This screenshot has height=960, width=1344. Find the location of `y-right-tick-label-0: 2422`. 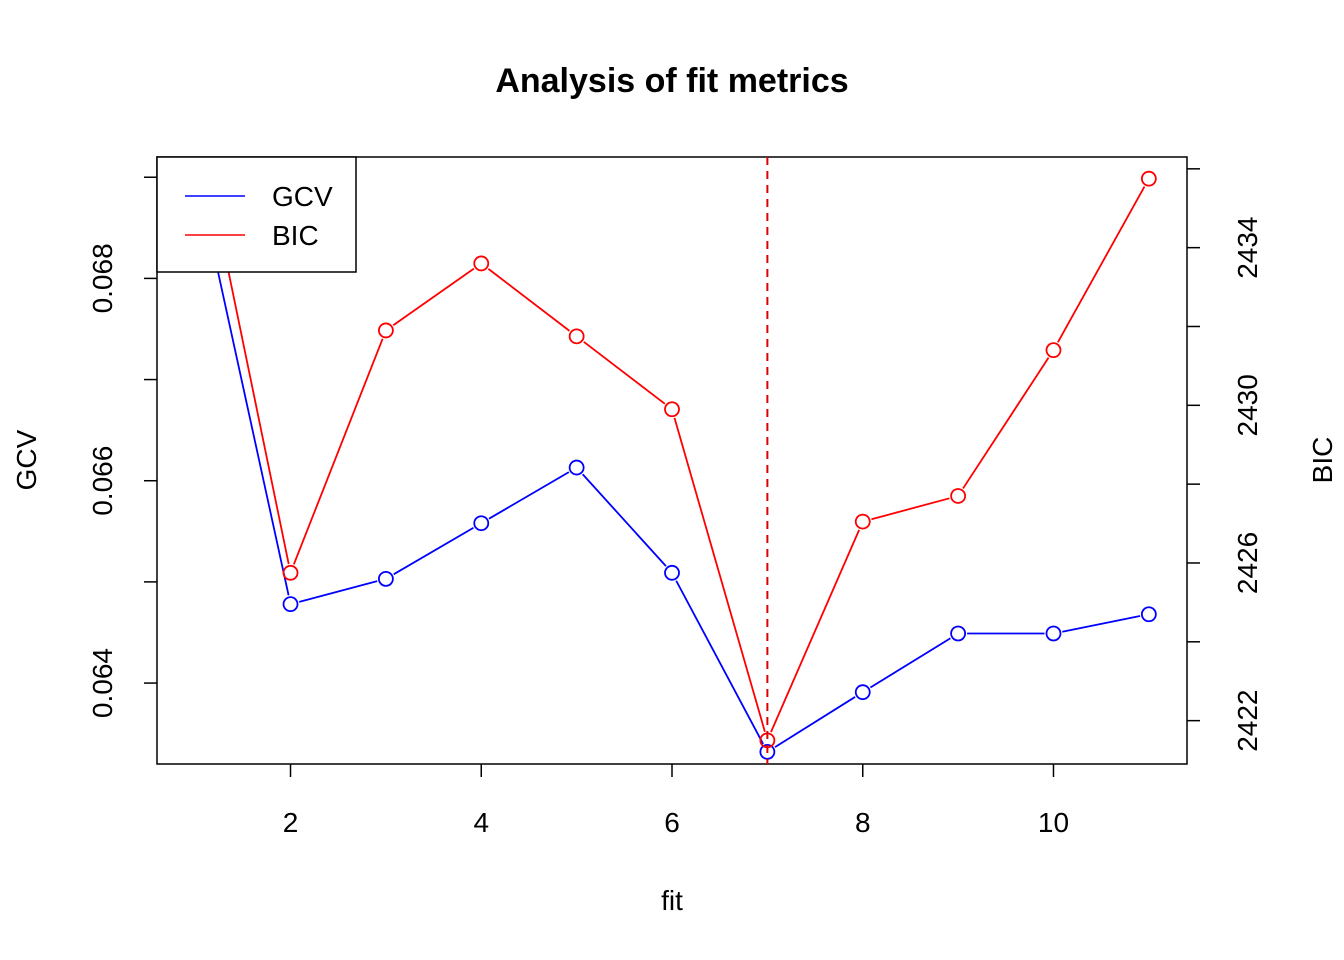

y-right-tick-label-0: 2422 is located at coordinates (1247, 720).